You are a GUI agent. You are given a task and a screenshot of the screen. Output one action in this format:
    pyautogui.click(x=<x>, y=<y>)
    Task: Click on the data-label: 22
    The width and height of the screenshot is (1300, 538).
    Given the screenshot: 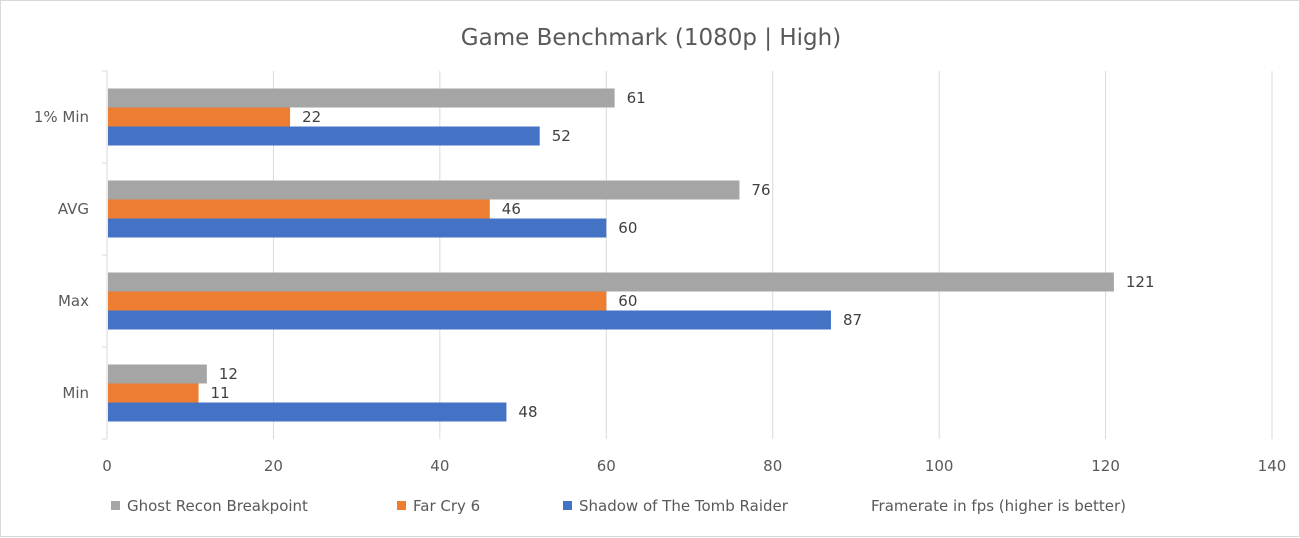 What is the action you would take?
    pyautogui.click(x=311, y=117)
    